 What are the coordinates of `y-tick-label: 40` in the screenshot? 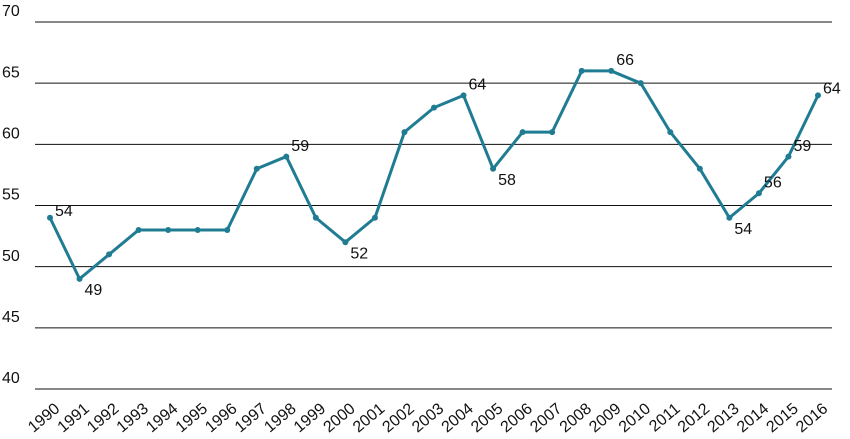 It's located at (11, 378).